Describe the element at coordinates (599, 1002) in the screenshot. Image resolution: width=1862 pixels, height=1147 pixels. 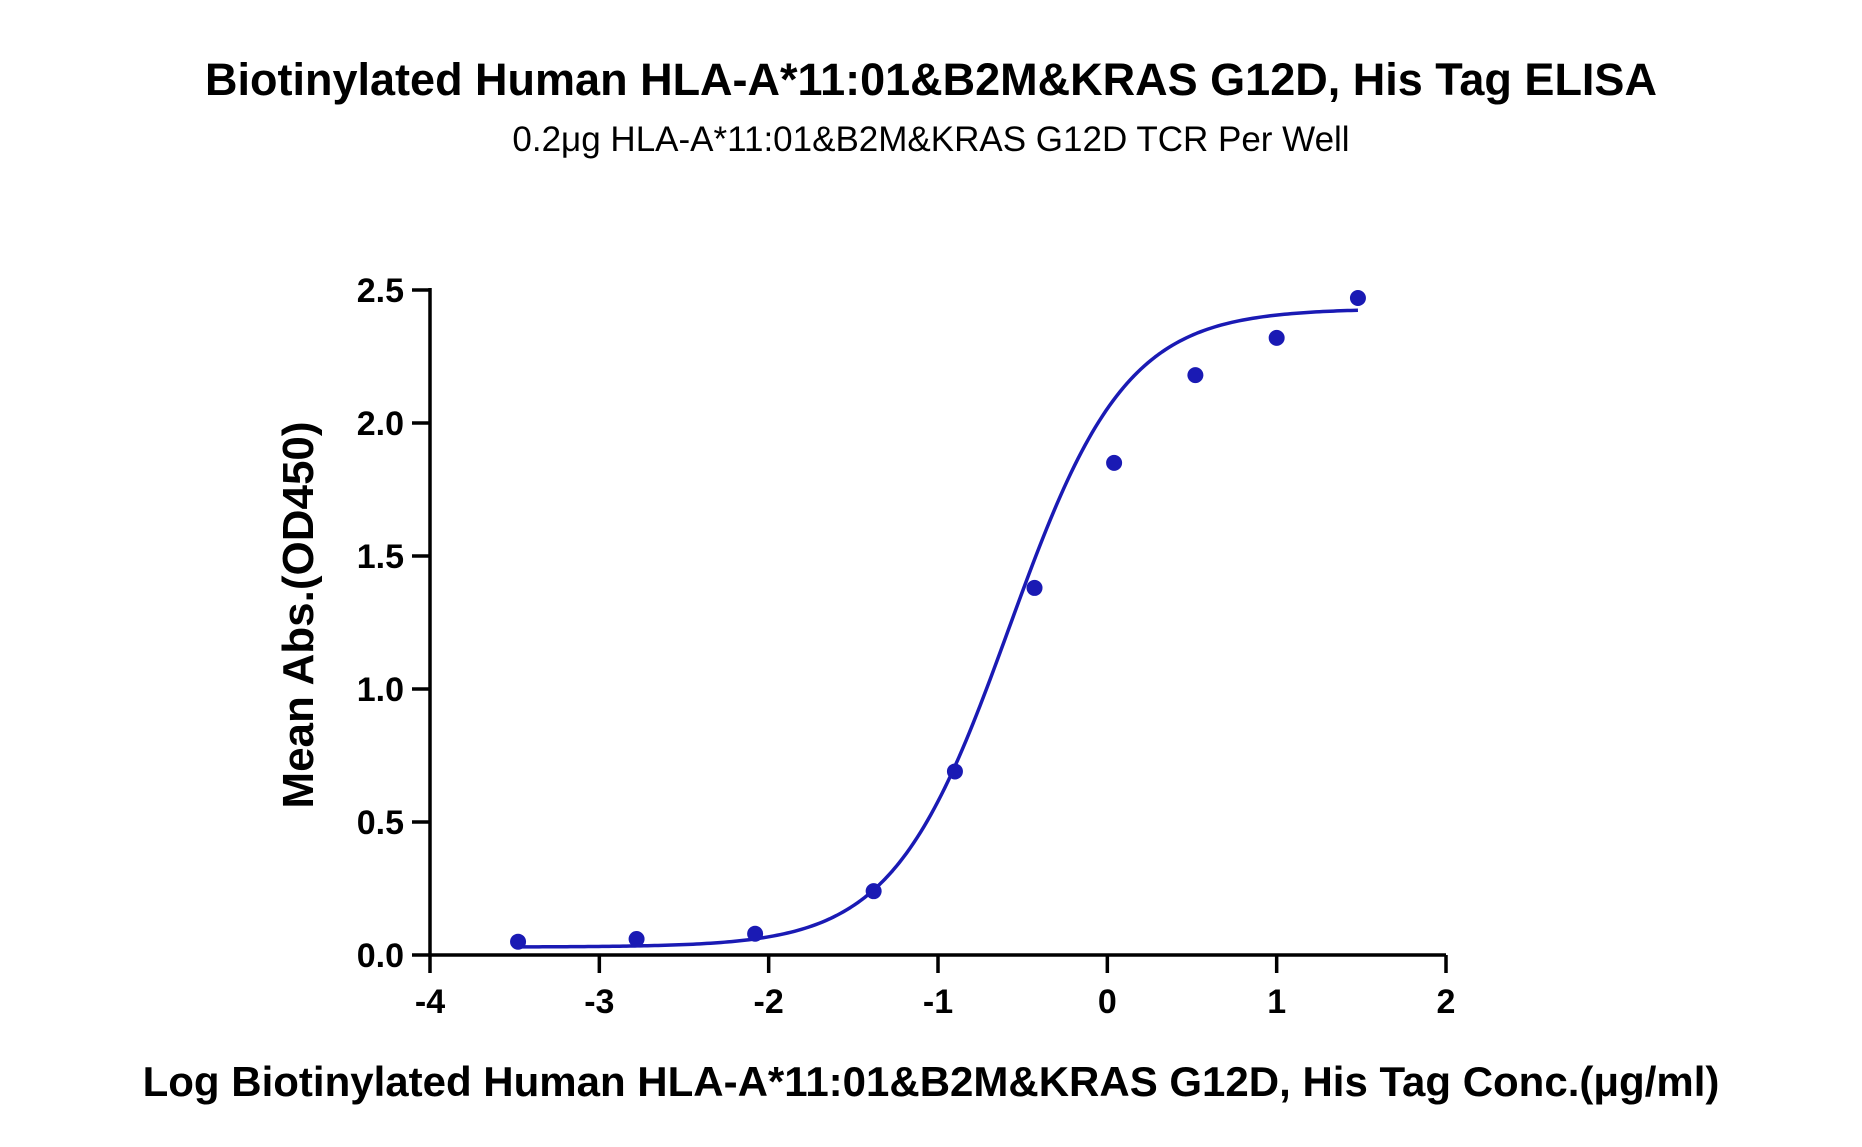
I see `x-tick-label: -3` at that location.